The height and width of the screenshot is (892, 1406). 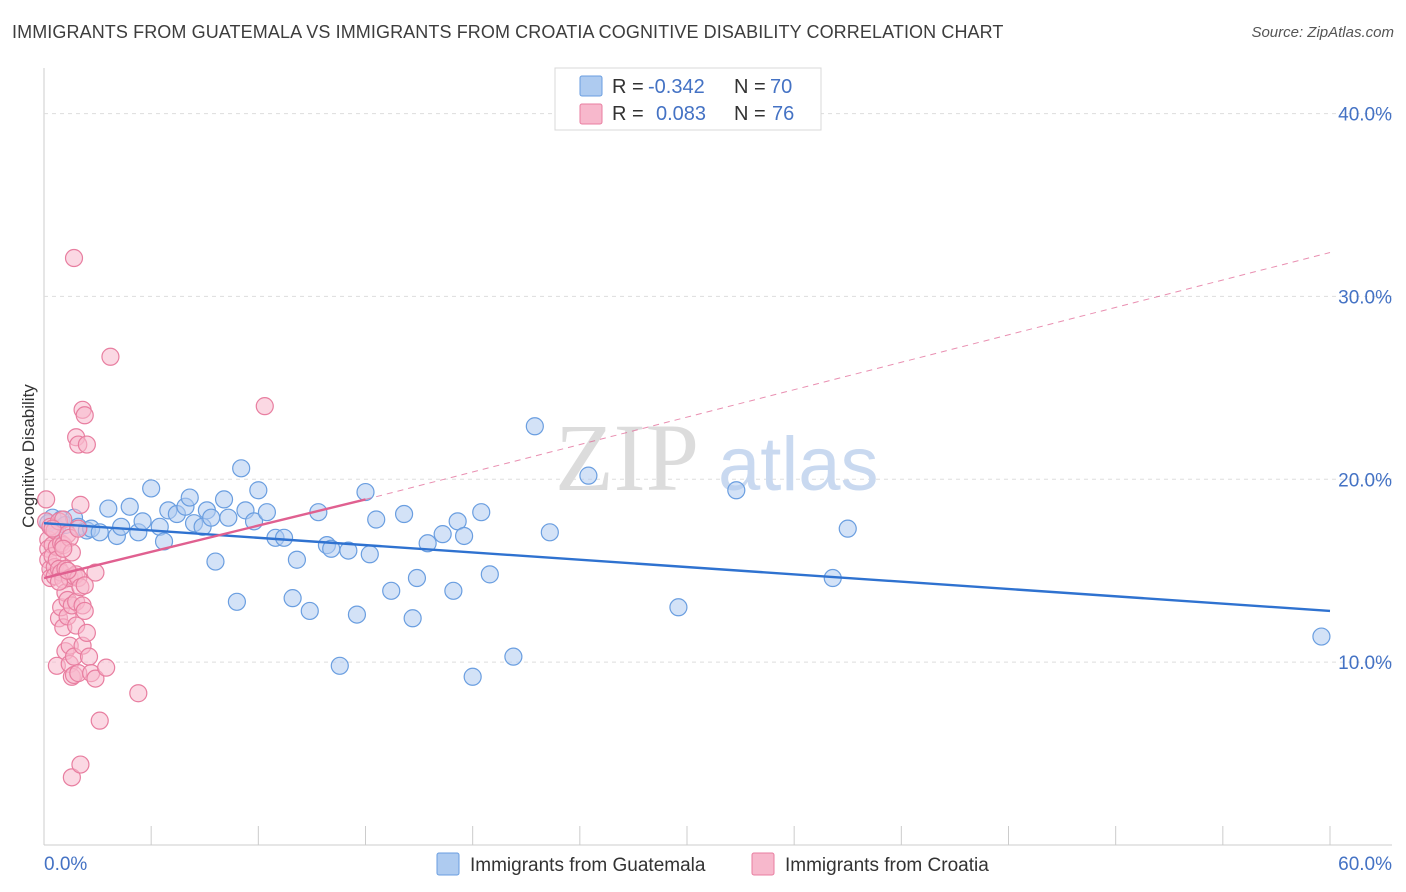 What do you see at coordinates (1365, 390) in the screenshot?
I see `y-tick-labels: 10.0% 20.0% 30.0% 40.0%` at bounding box center [1365, 390].